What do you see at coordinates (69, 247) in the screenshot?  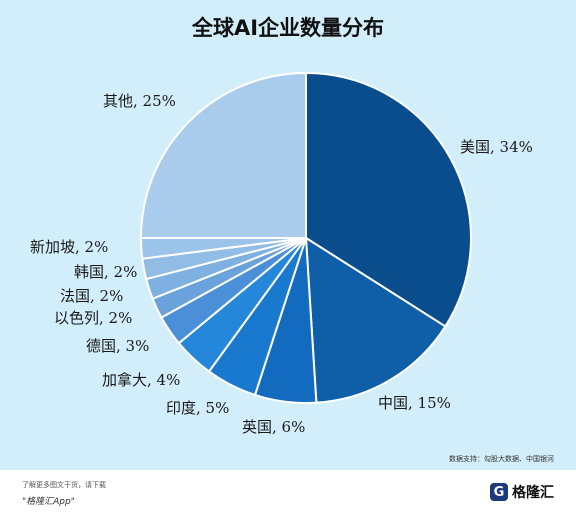 I see `slice-label: 新加坡, 2%` at bounding box center [69, 247].